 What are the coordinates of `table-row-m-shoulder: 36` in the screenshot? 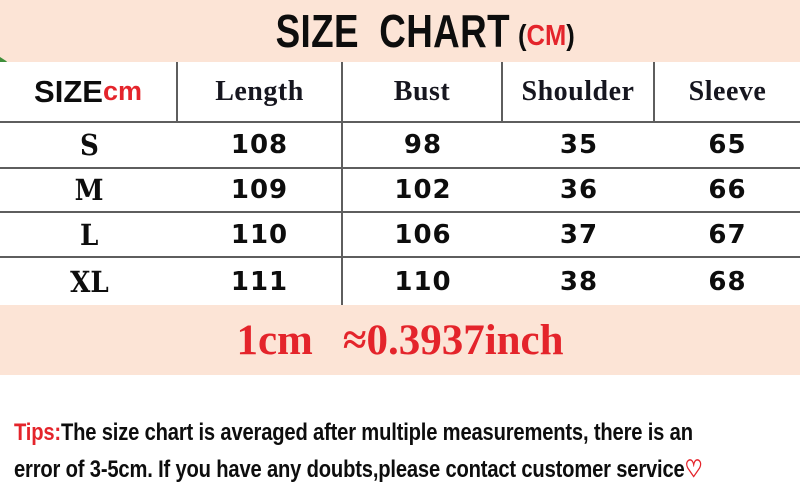 It's located at (579, 191).